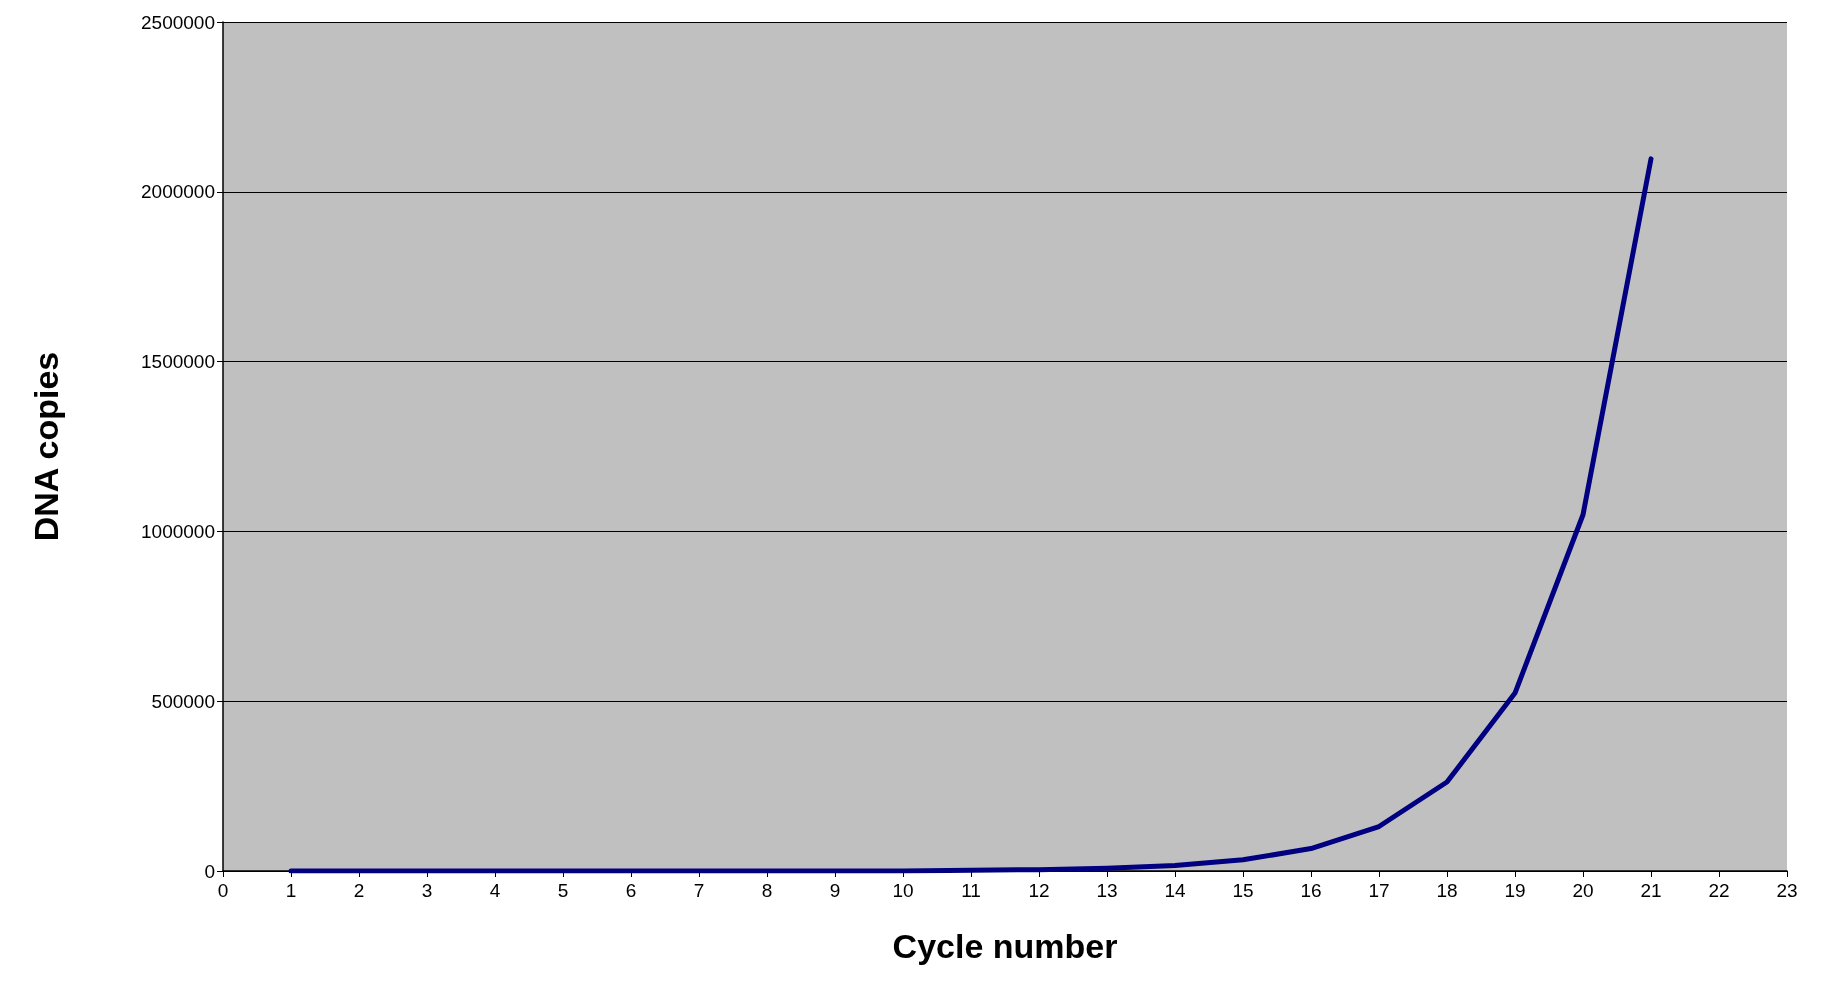 The width and height of the screenshot is (1823, 991). I want to click on x-tick-label: 10, so click(903, 890).